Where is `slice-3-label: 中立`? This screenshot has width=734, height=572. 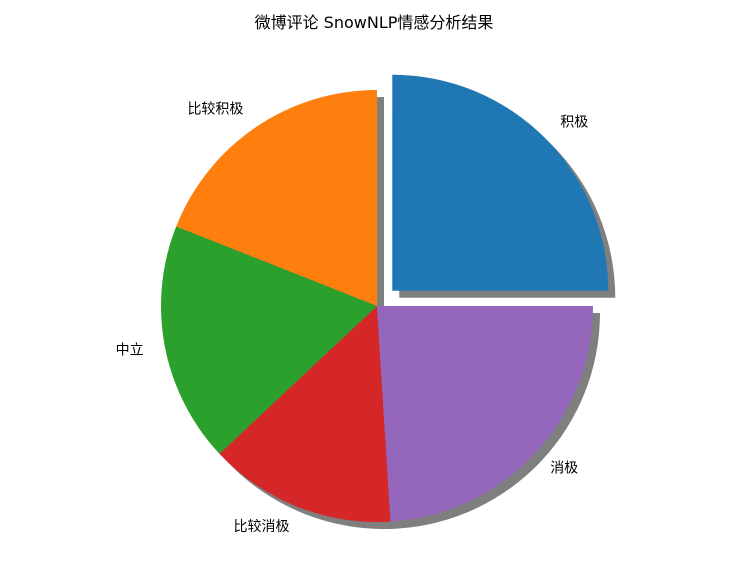
slice-3-label: 中立 is located at coordinates (130, 351).